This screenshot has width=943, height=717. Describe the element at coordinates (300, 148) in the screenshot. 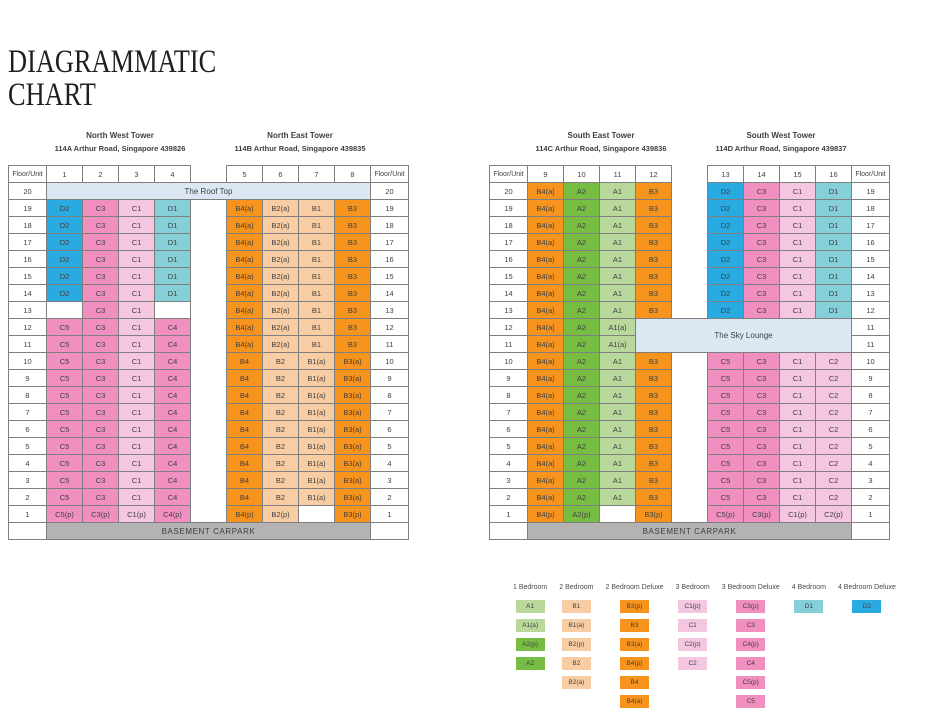

I see `tower-address: 114B Arthur Road, Singapore 439835` at that location.